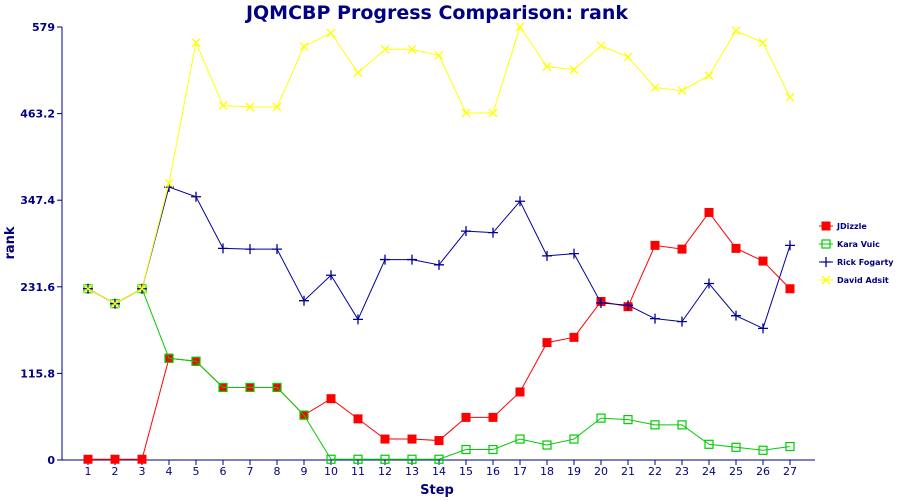 Image resolution: width=900 pixels, height=500 pixels. Describe the element at coordinates (115, 471) in the screenshot. I see `x-tick-label: 2` at that location.